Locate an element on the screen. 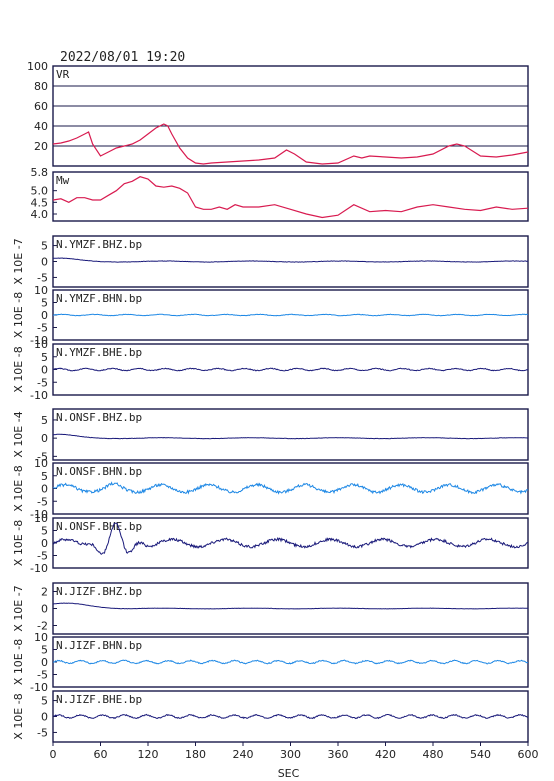  panel-11-ytick-label: 5 is located at coordinates (44, 701).